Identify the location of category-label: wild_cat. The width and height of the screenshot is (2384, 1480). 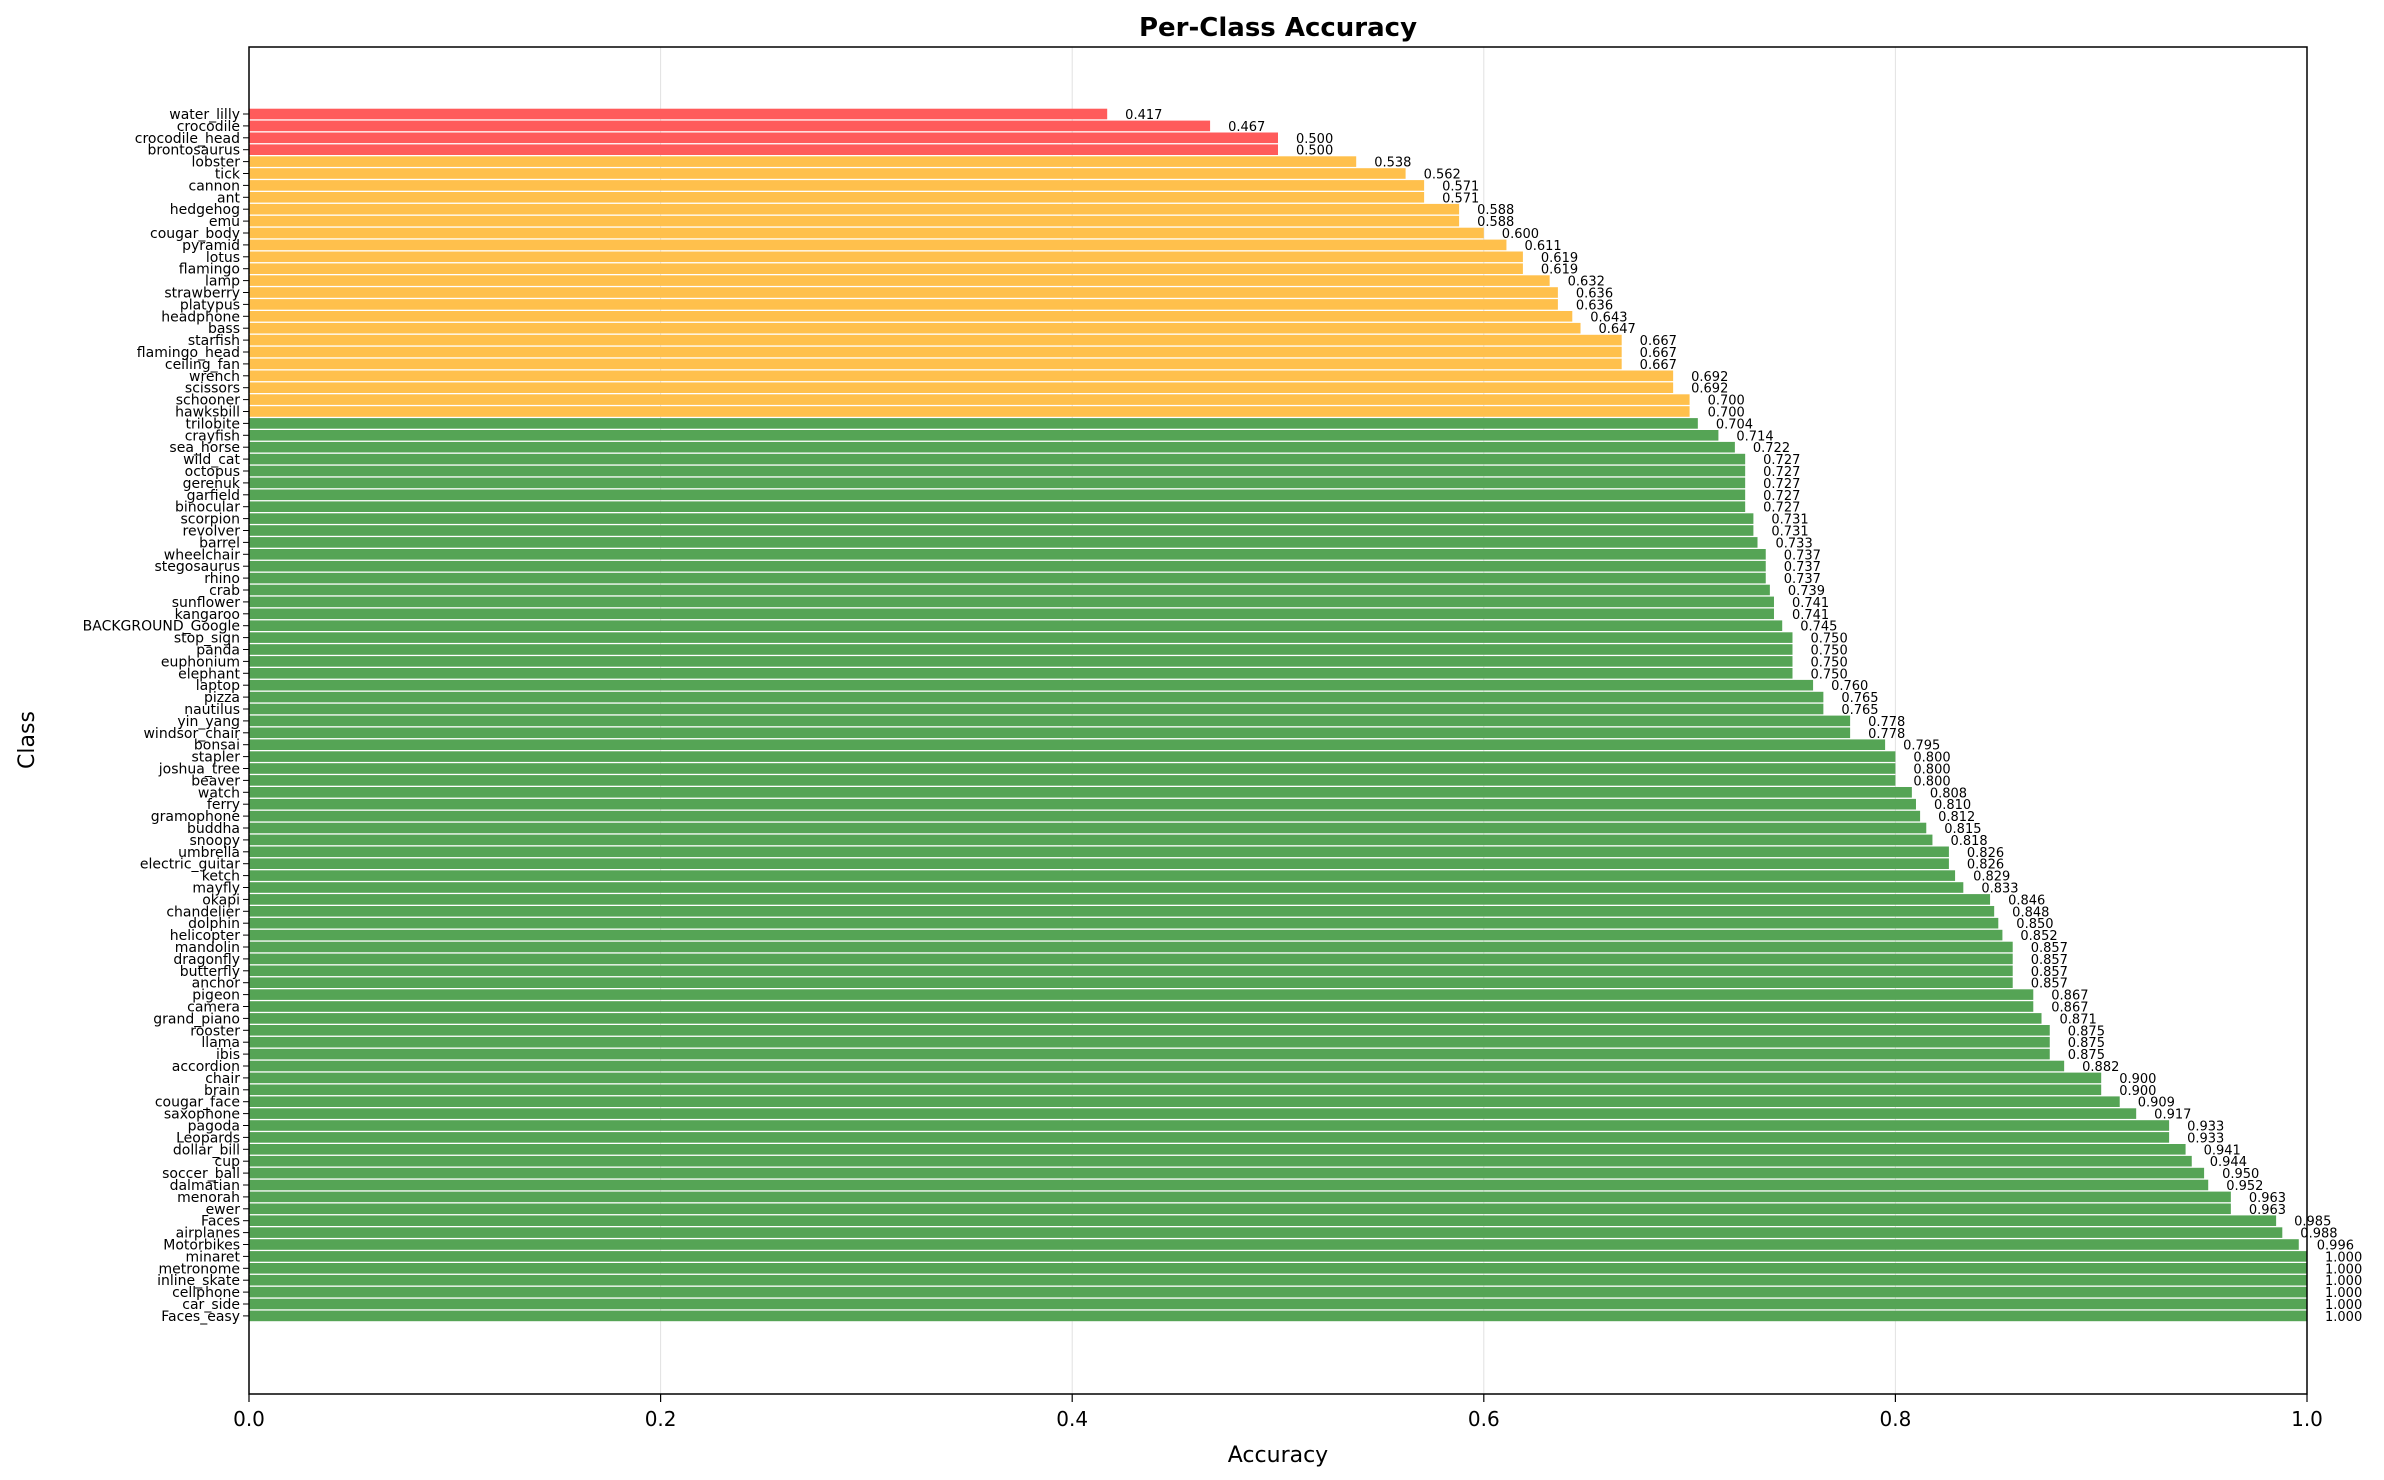
(211, 460).